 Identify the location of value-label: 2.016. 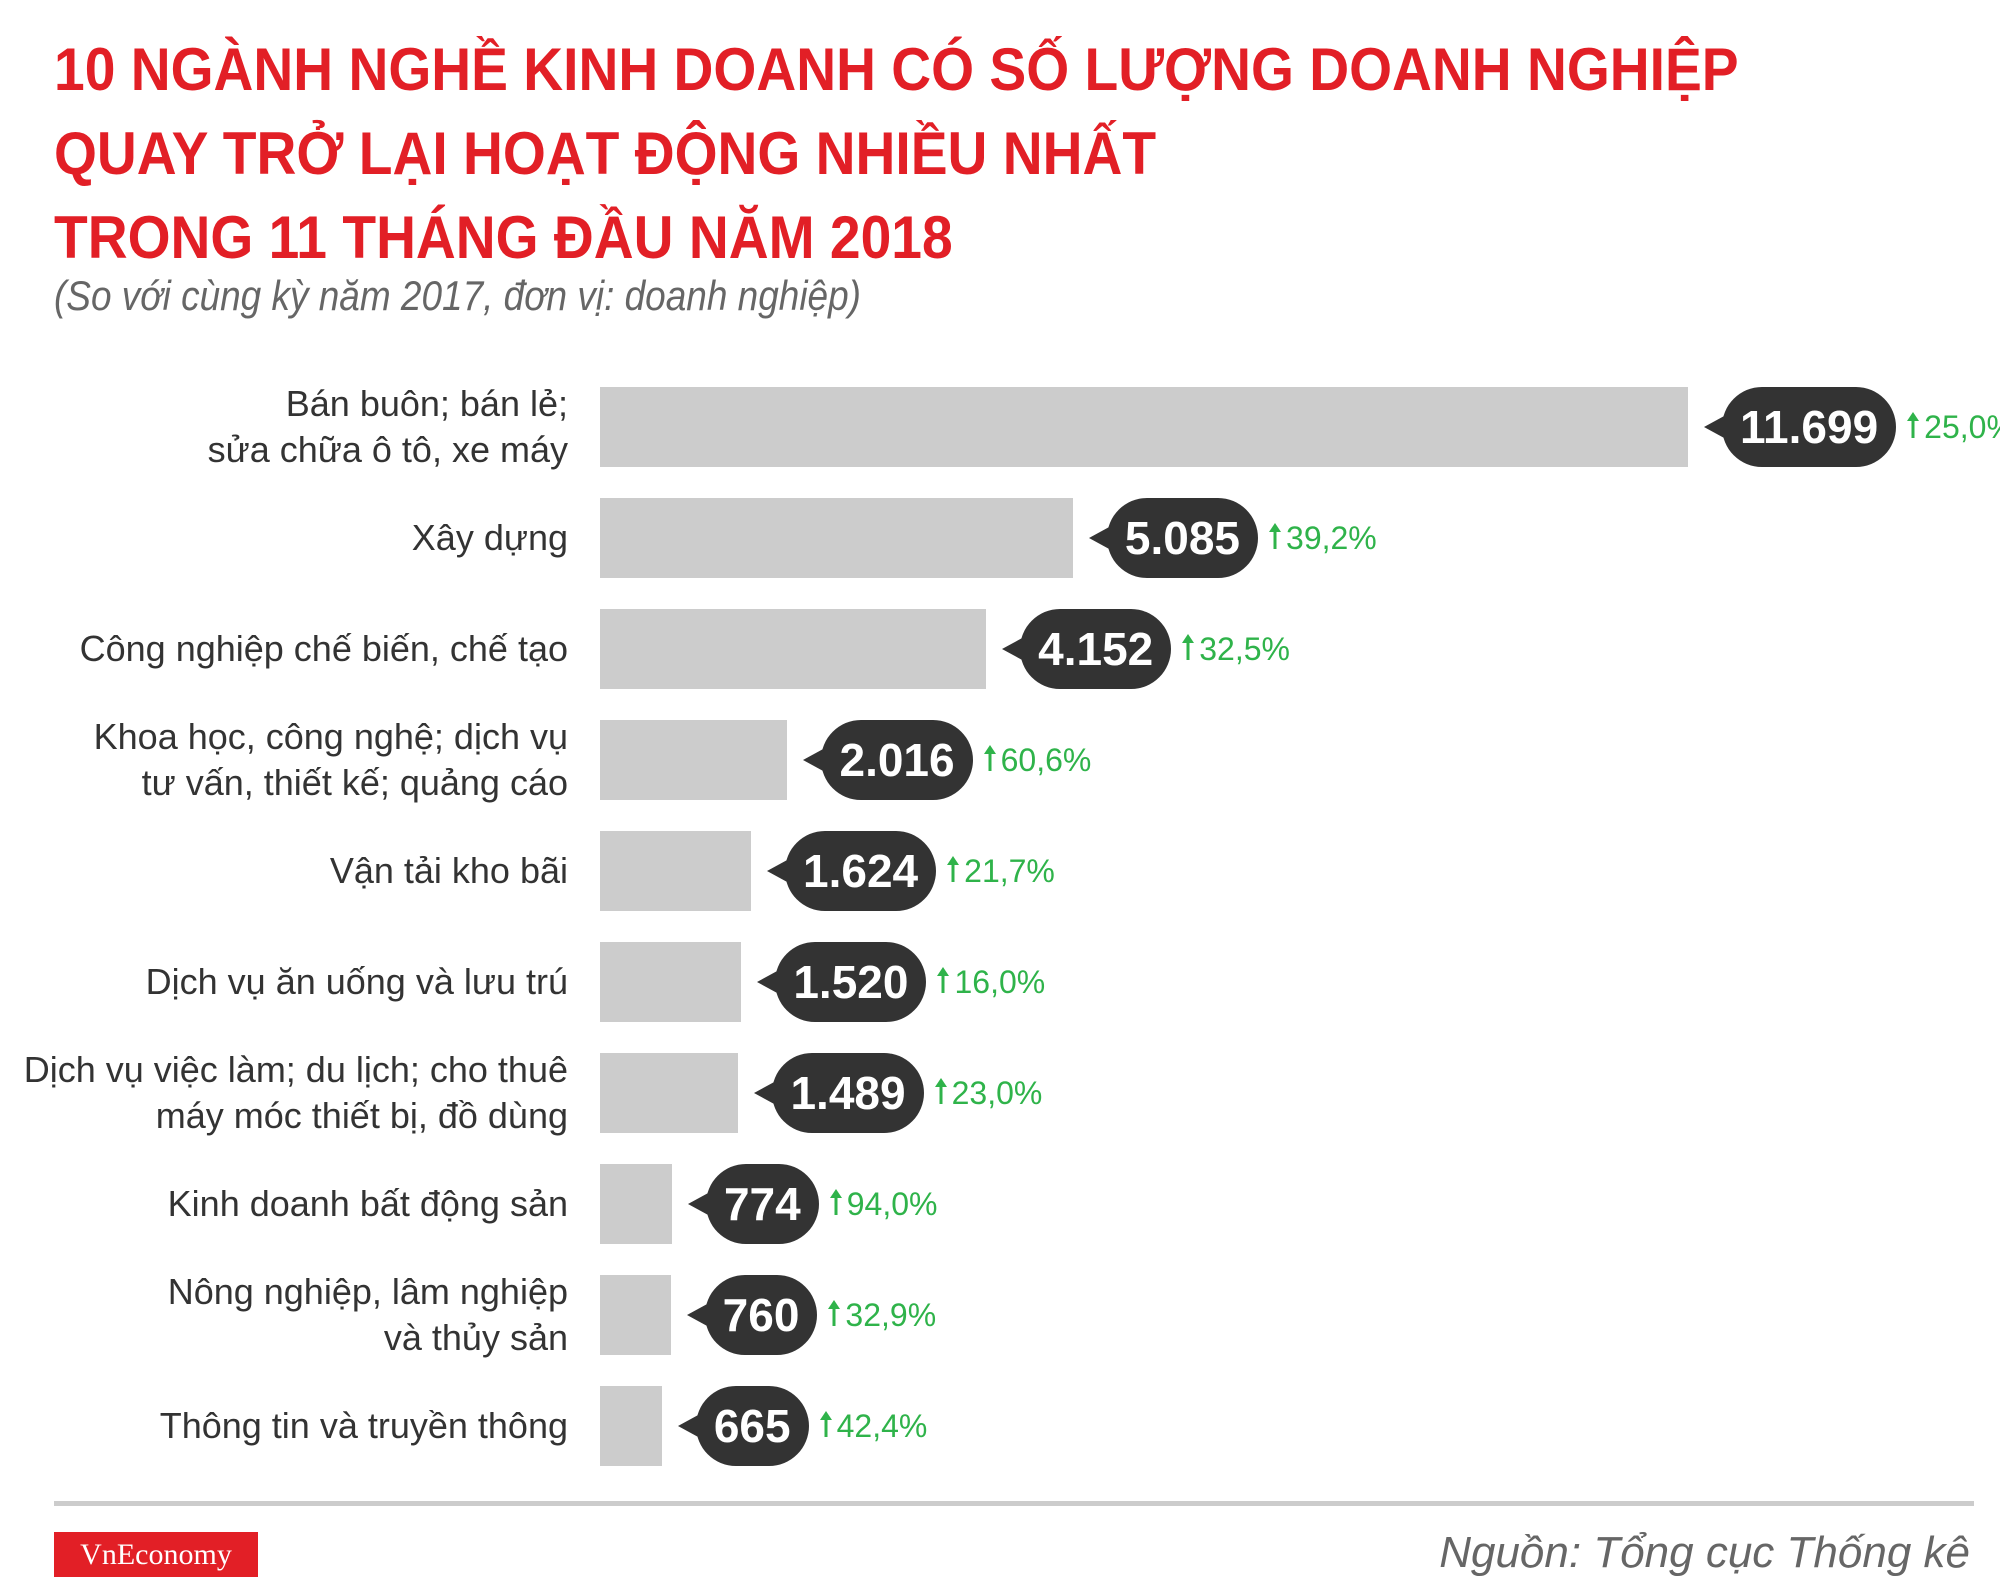
(888, 760).